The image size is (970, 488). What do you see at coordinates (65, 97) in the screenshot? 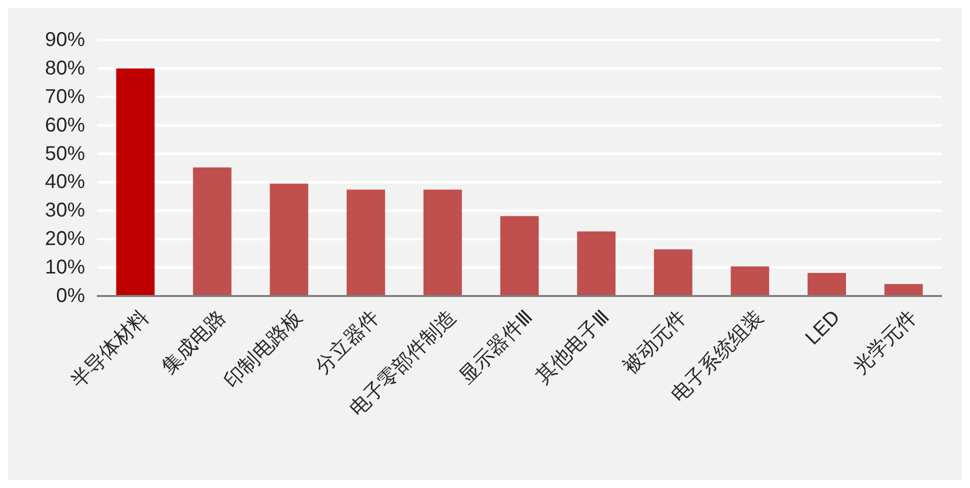
I see `y-tick-label: 70%` at bounding box center [65, 97].